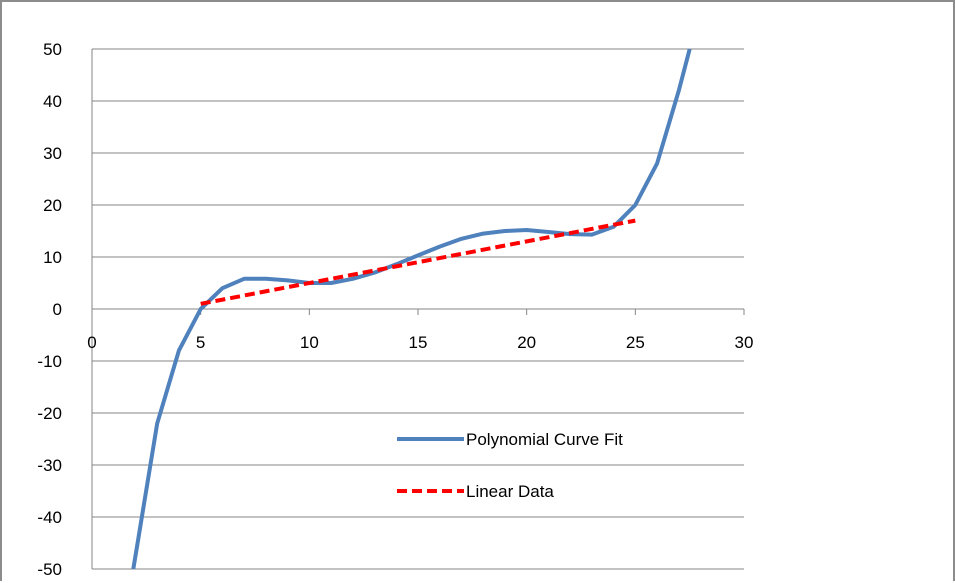 Image resolution: width=955 pixels, height=583 pixels. I want to click on x-tick-label-15: 15, so click(418, 342).